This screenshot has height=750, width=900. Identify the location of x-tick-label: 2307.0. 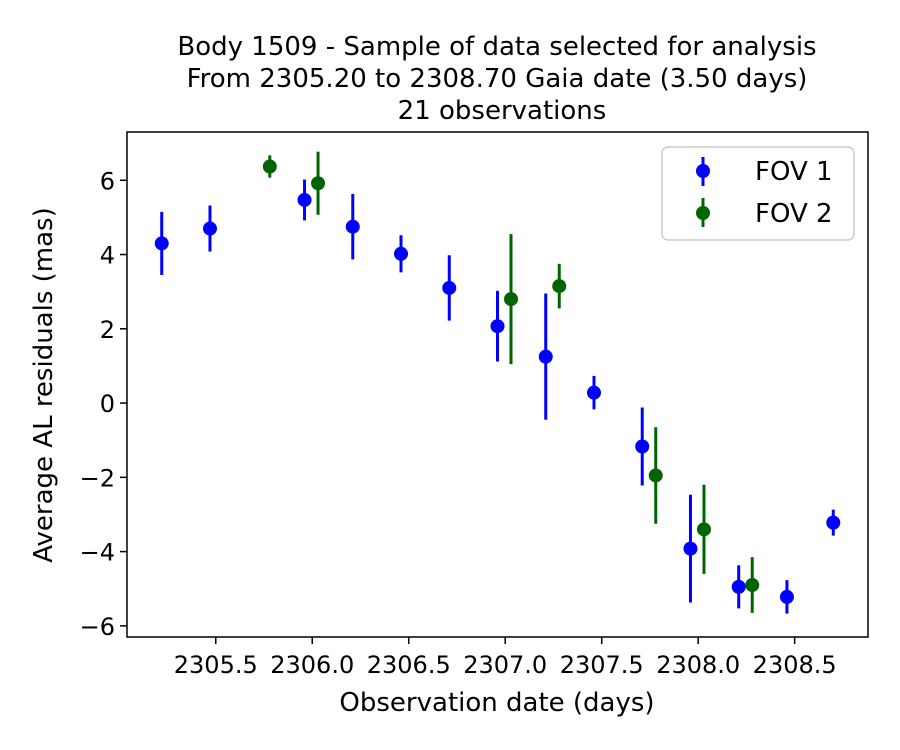
(505, 665).